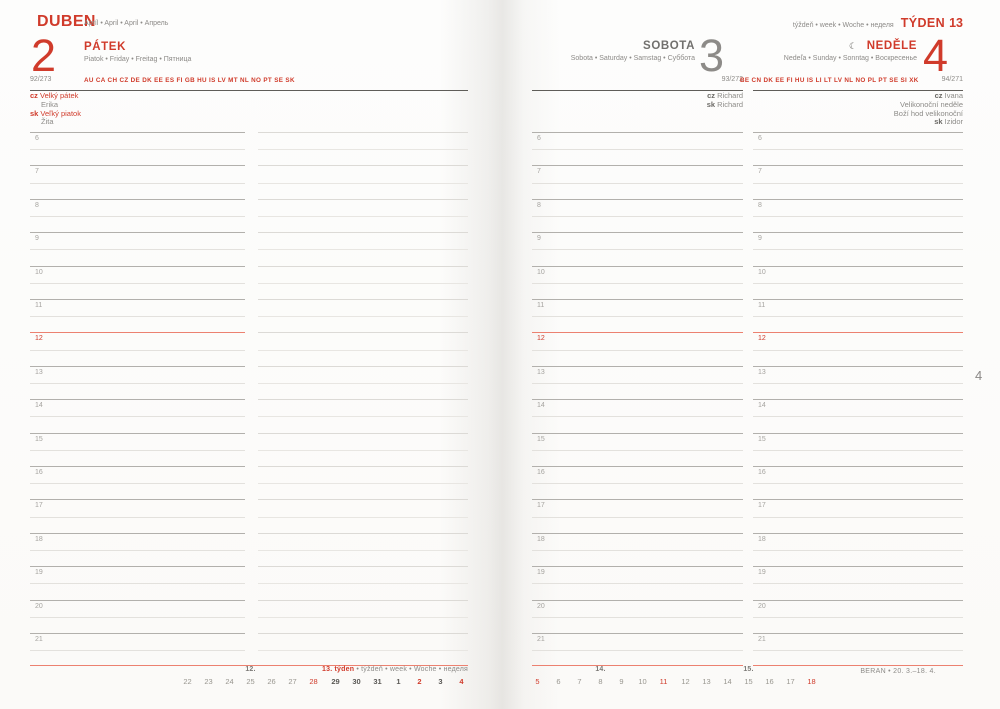  Describe the element at coordinates (748, 669) in the screenshot. I see `mini-week-label: 15.` at that location.